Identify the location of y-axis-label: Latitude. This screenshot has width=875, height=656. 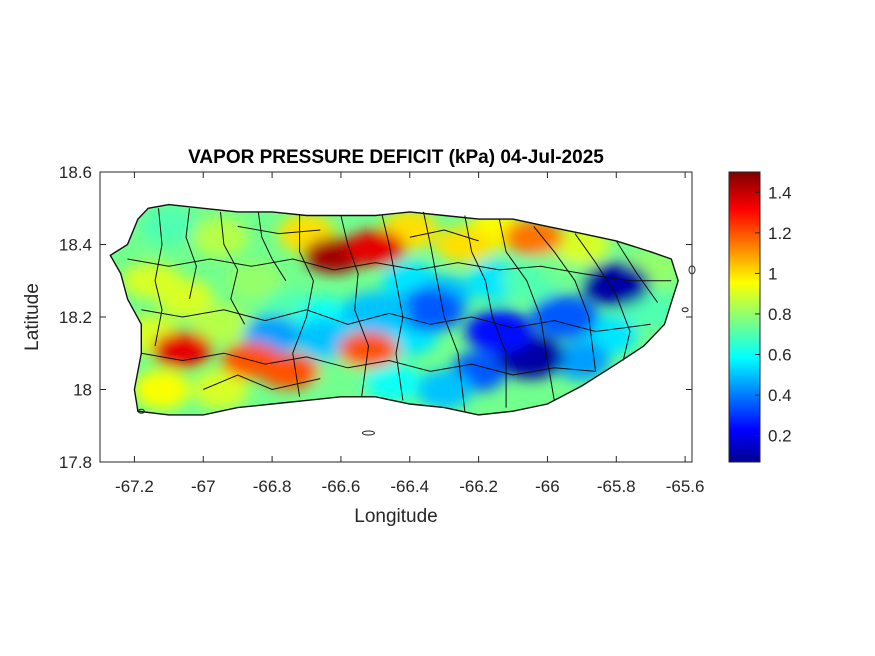
(32, 317).